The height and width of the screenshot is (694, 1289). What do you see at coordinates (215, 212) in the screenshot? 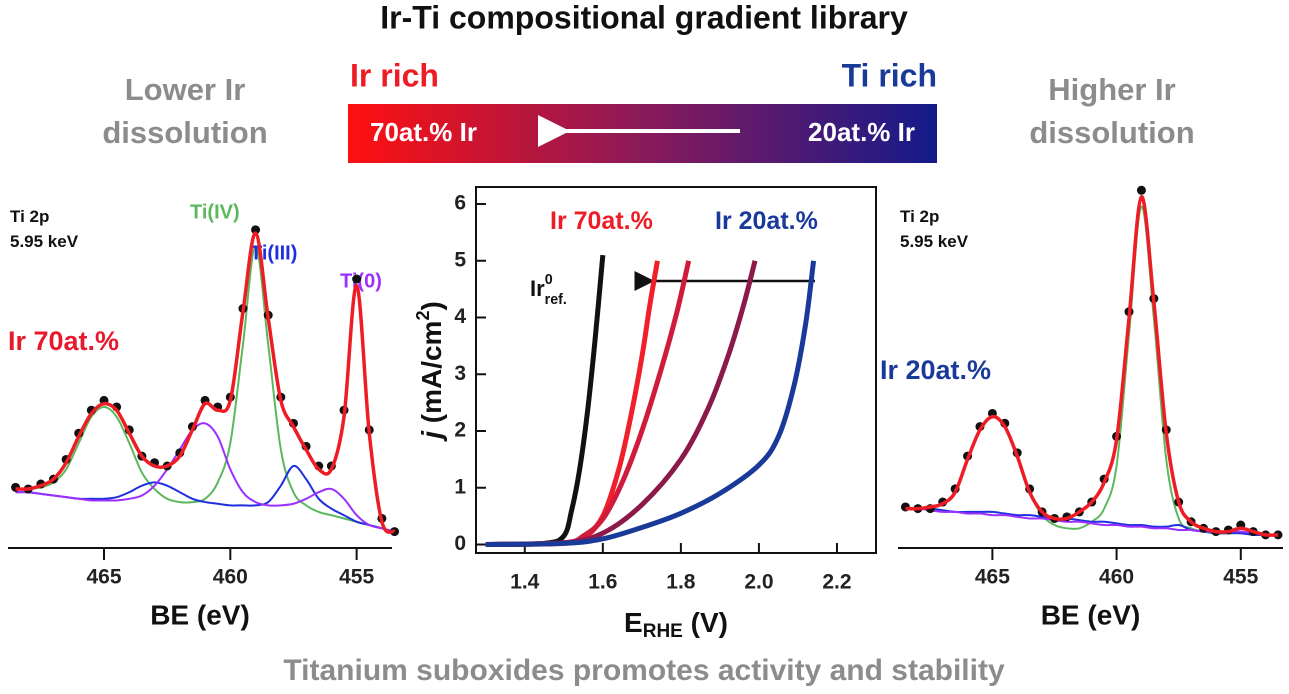
I see `component-label: Ti(IV)` at bounding box center [215, 212].